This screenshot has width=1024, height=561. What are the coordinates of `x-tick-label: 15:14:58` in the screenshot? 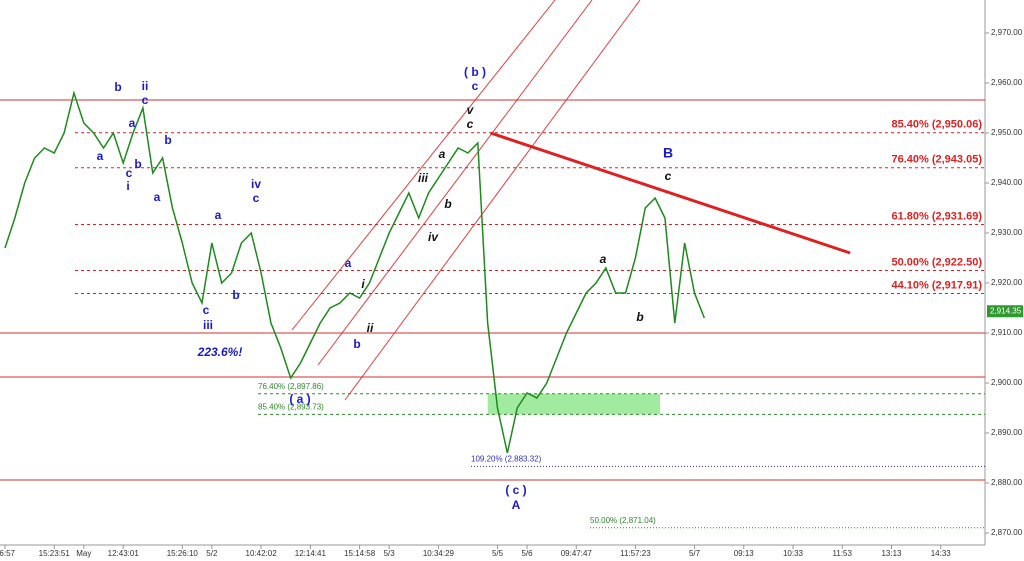 It's located at (360, 553).